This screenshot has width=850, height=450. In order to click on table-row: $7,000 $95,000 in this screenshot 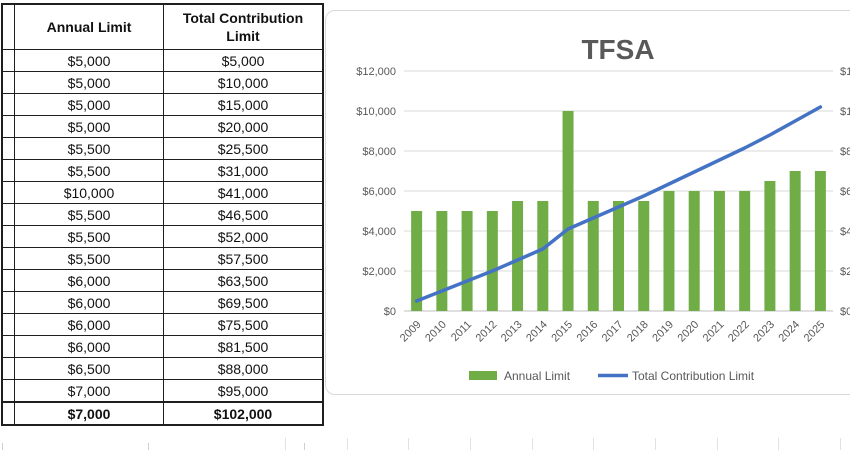, I will do `click(162, 391)`.